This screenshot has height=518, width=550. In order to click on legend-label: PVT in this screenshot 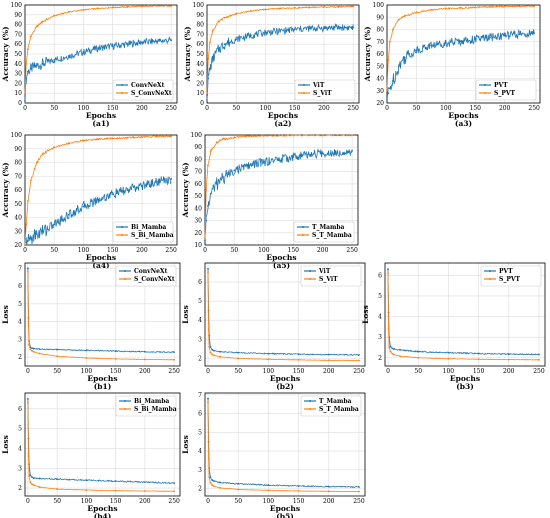, I will do `click(506, 271)`.